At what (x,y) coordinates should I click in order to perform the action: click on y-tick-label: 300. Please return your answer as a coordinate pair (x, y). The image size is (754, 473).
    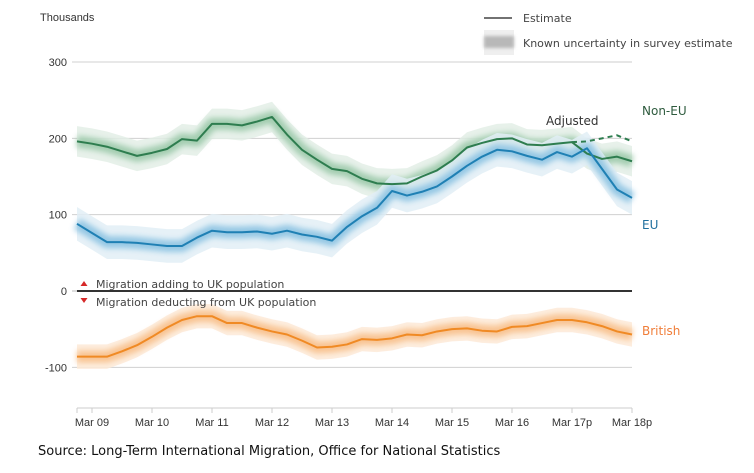
    Looking at the image, I should click on (58, 63).